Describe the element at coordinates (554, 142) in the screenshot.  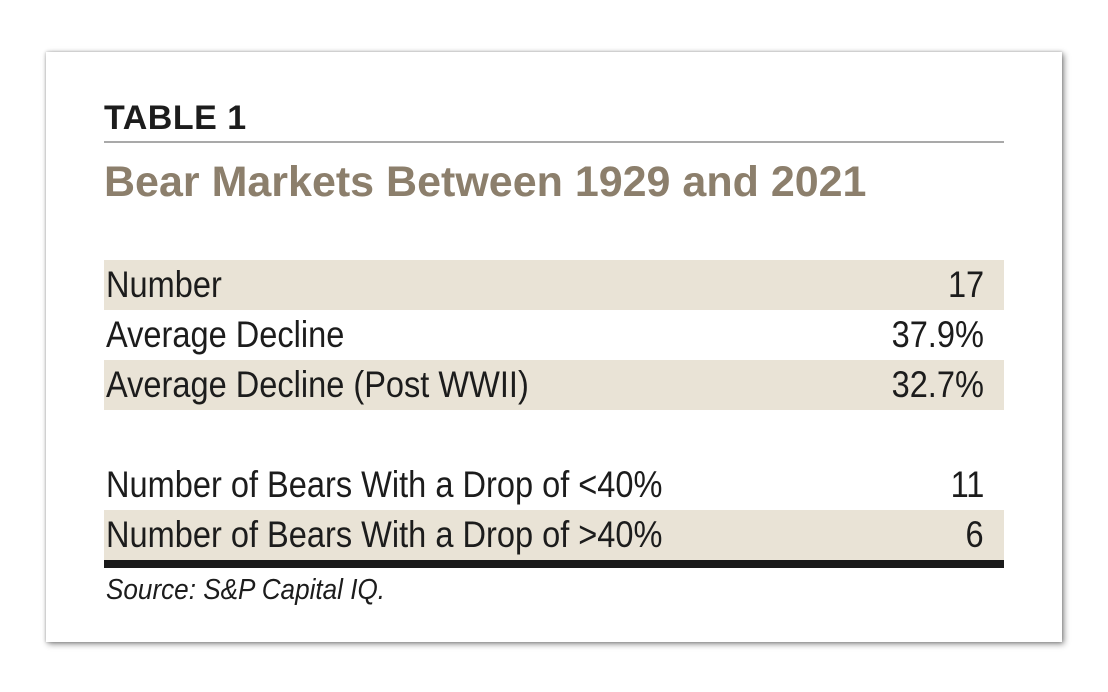
I see `header-divider` at that location.